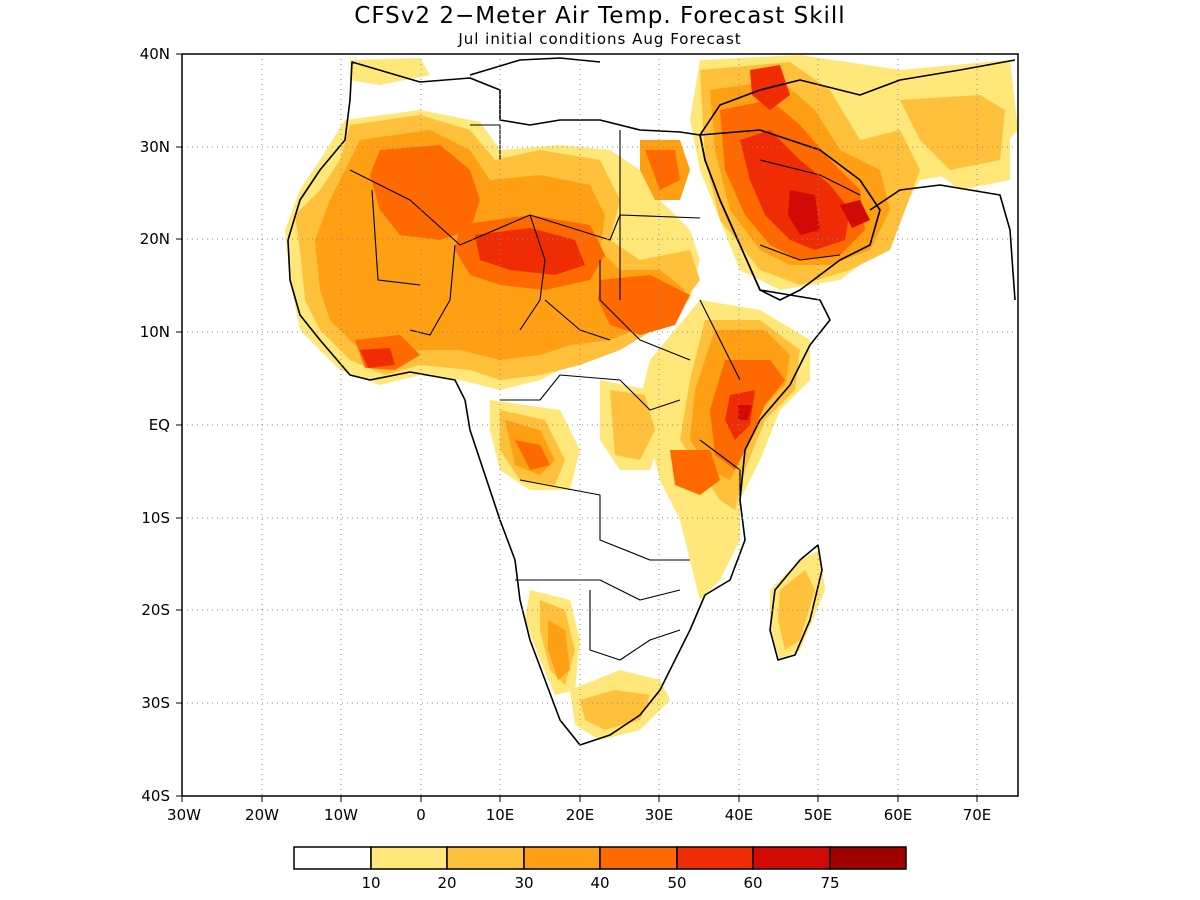 Image resolution: width=1200 pixels, height=900 pixels. I want to click on lon-tick-label: 20W, so click(262, 815).